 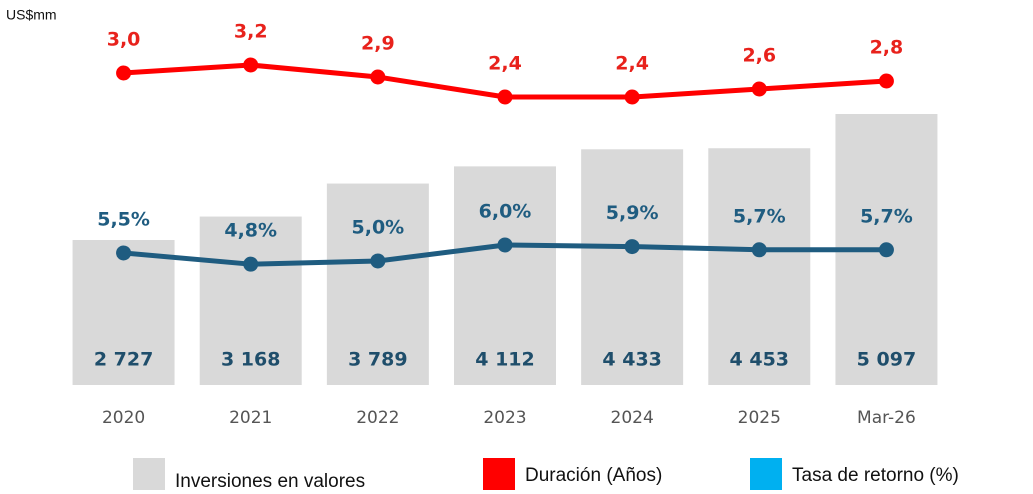 What do you see at coordinates (250, 418) in the screenshot?
I see `x-tick-label: 2021` at bounding box center [250, 418].